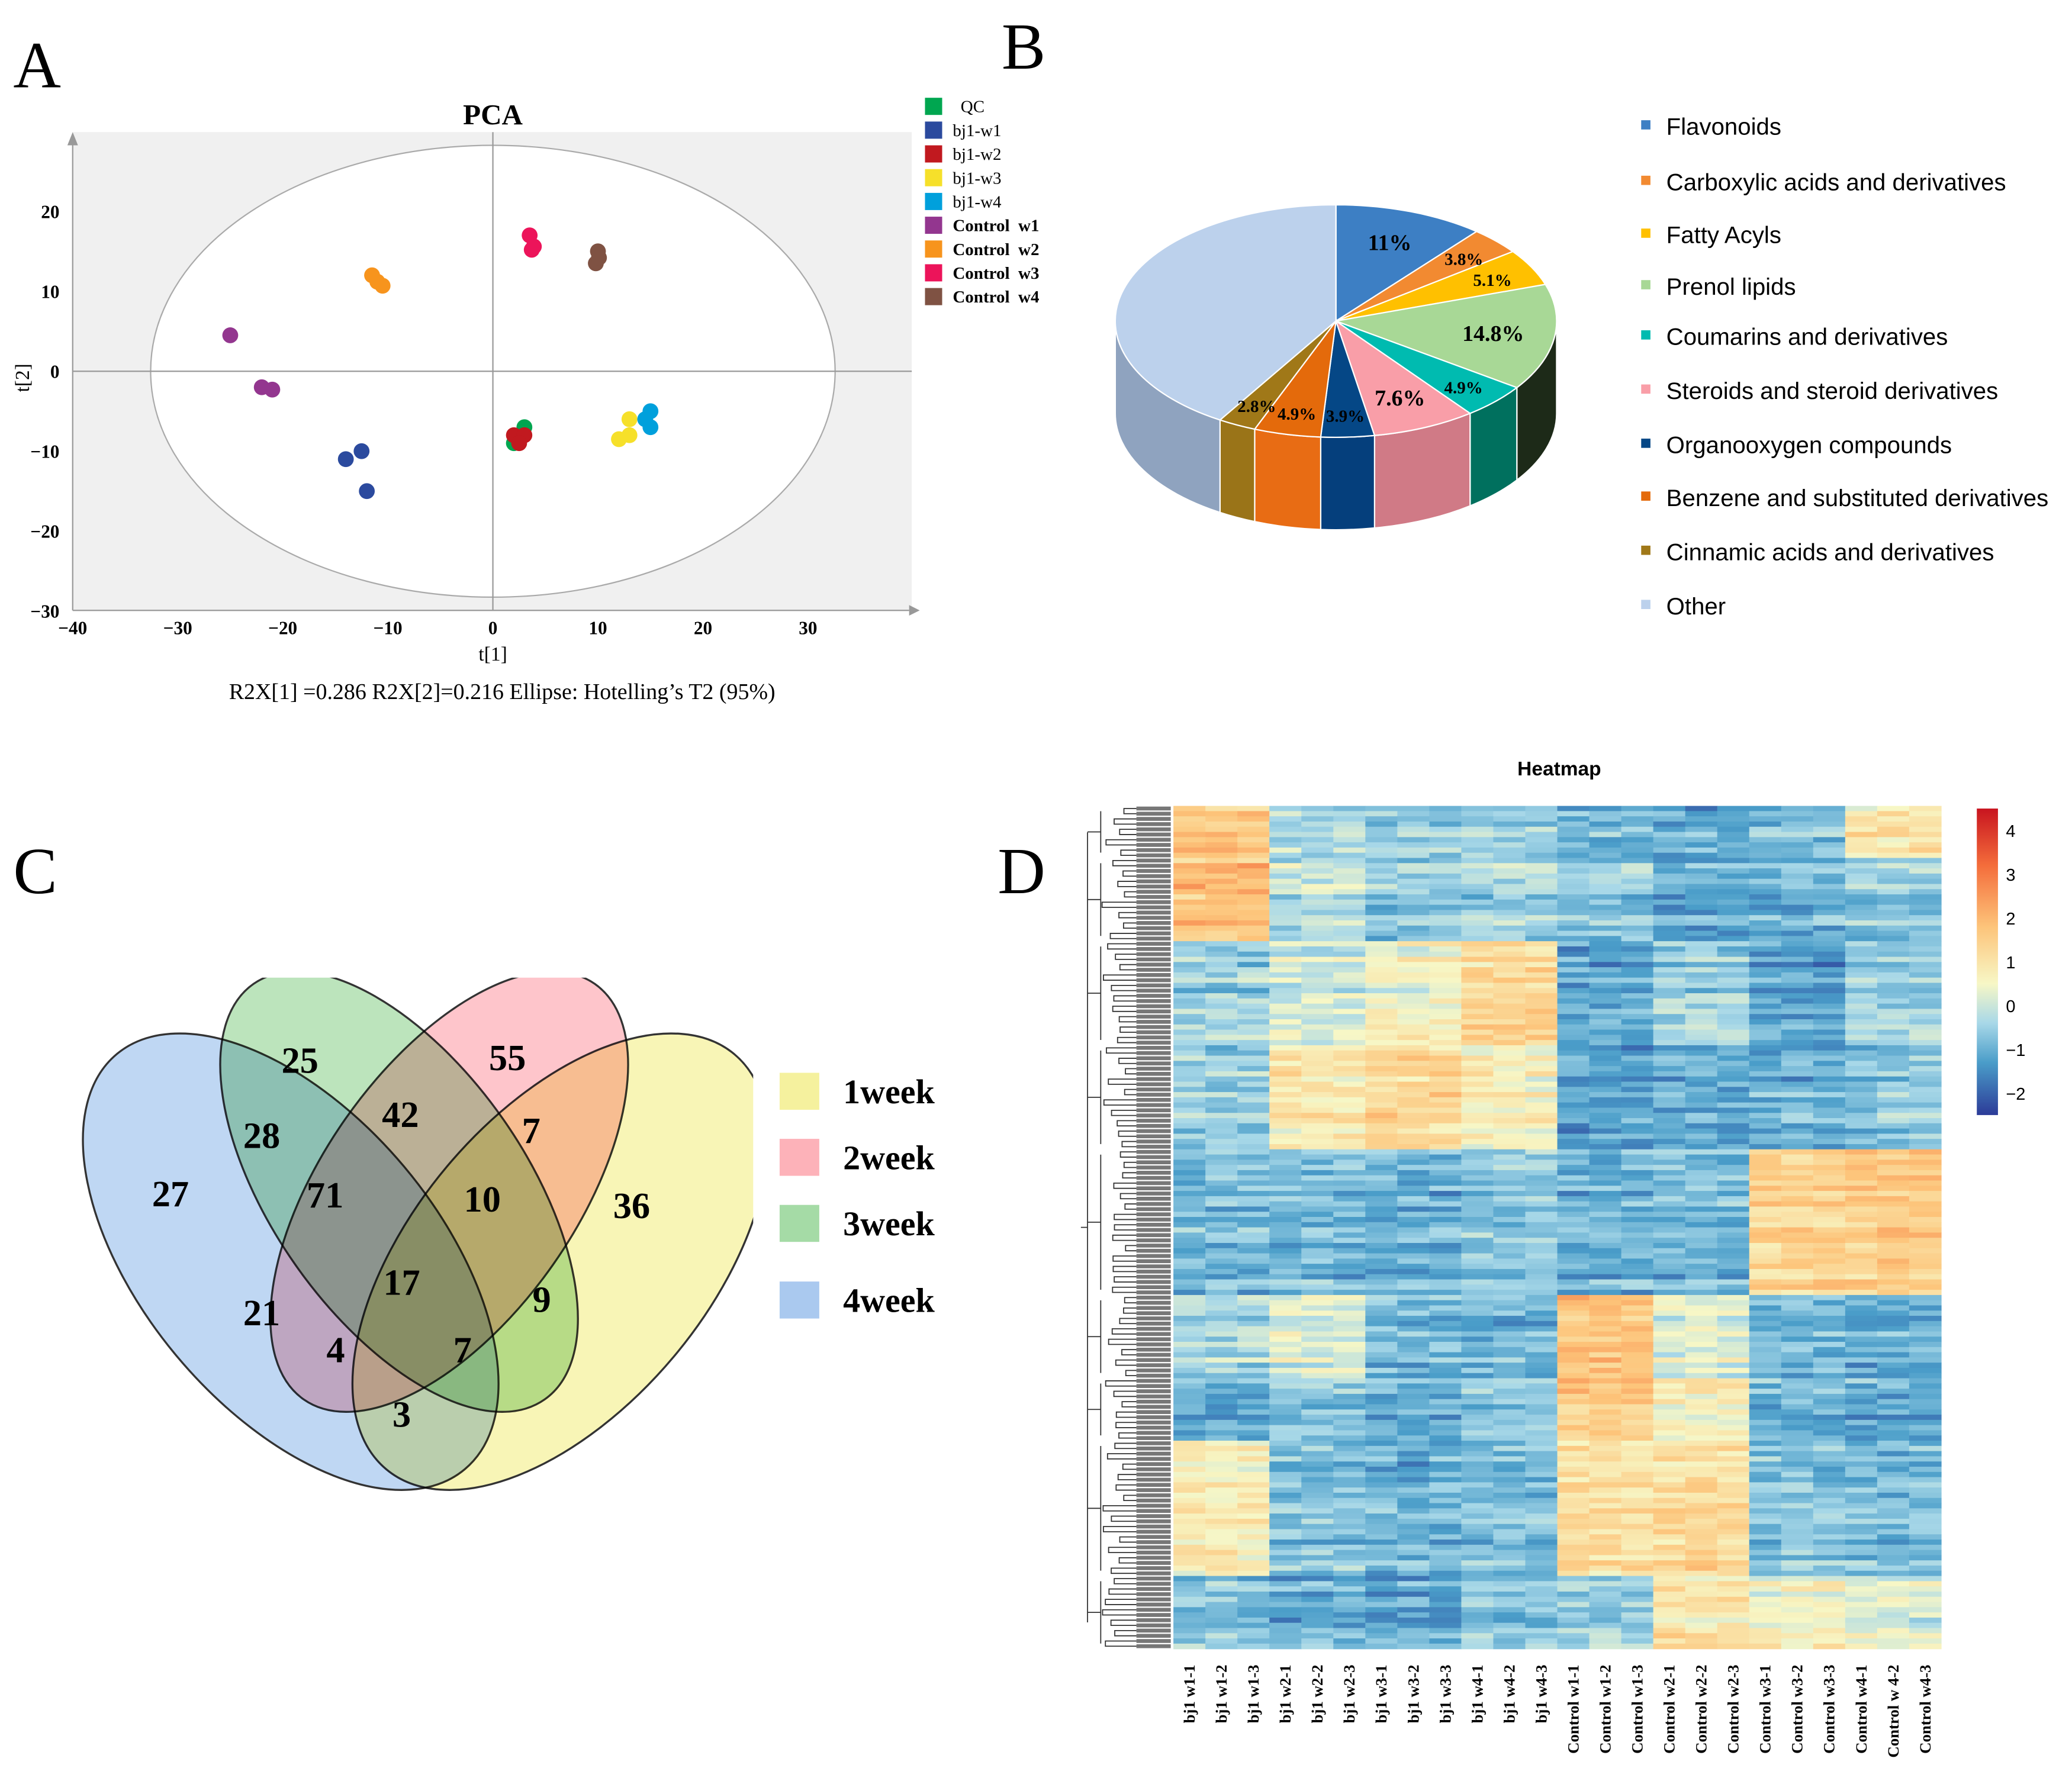 This screenshot has height=1781, width=2072. What do you see at coordinates (1832, 391) in the screenshot?
I see `legend-label: Steroids and steroid derivatives` at bounding box center [1832, 391].